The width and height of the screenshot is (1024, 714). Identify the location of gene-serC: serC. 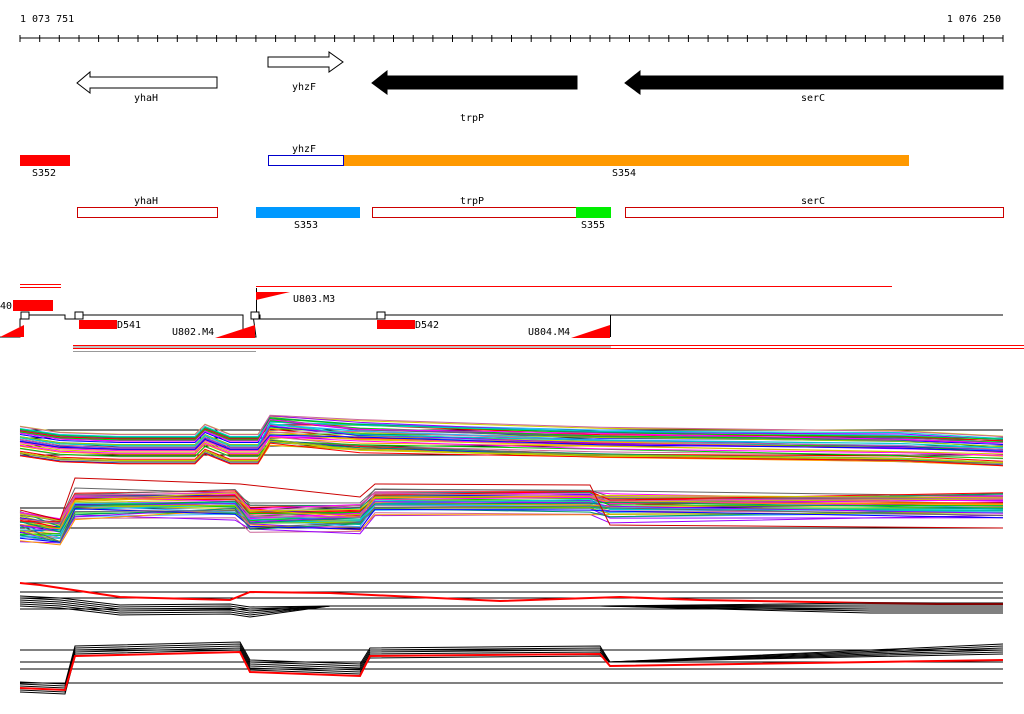
(814, 86).